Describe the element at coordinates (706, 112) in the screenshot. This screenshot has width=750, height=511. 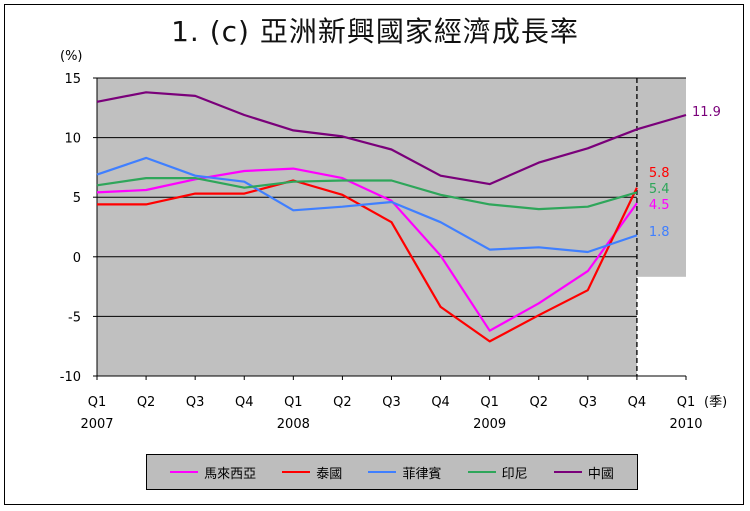
I see `series-end-label: 11.9` at that location.